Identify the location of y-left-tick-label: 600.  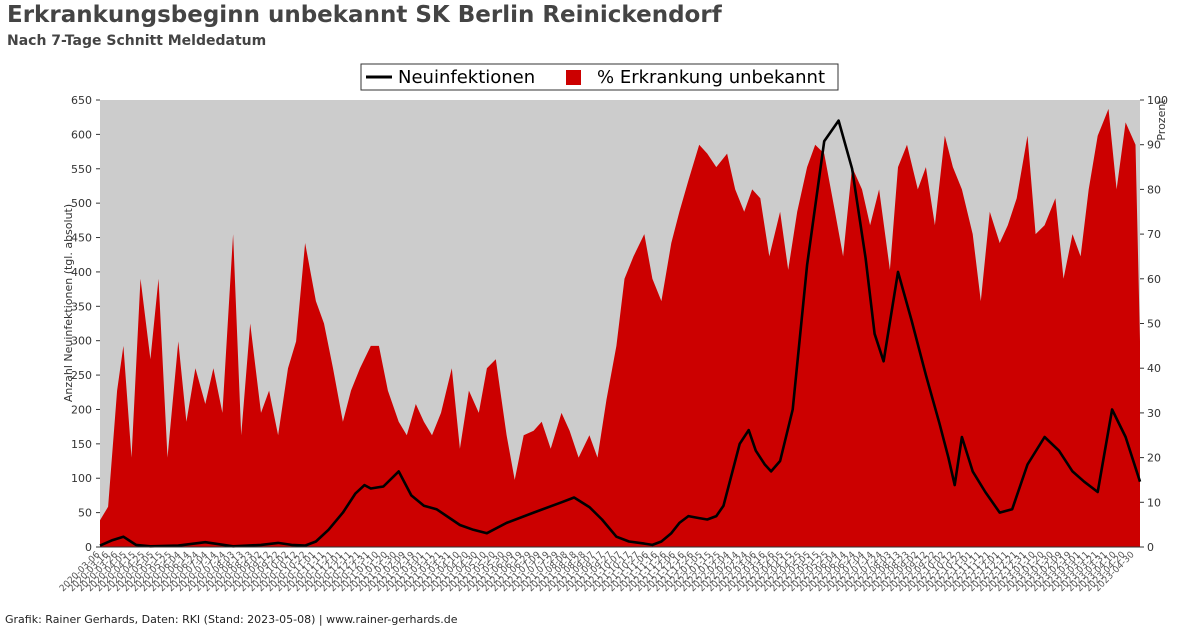
(81, 134).